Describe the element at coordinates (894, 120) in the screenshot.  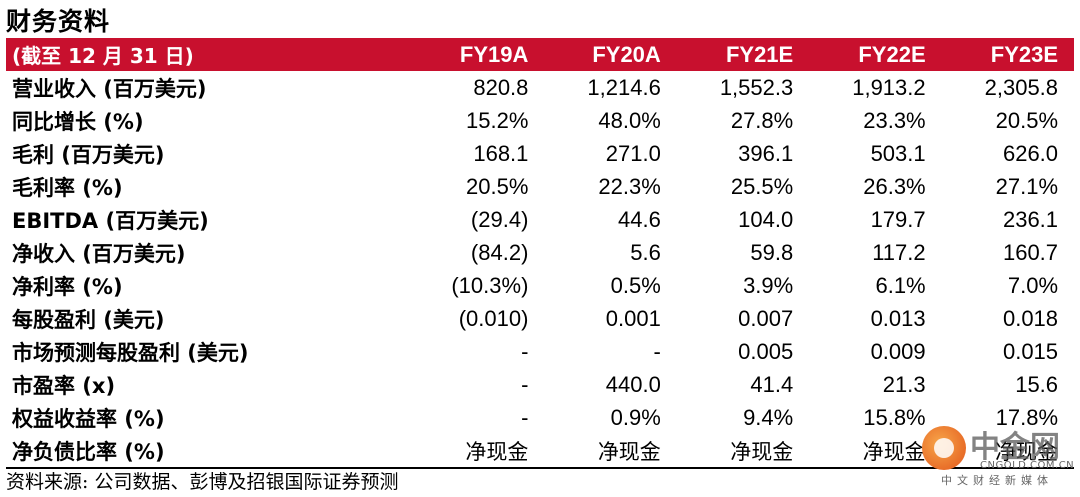
I see `table-cell: 23.3%` at that location.